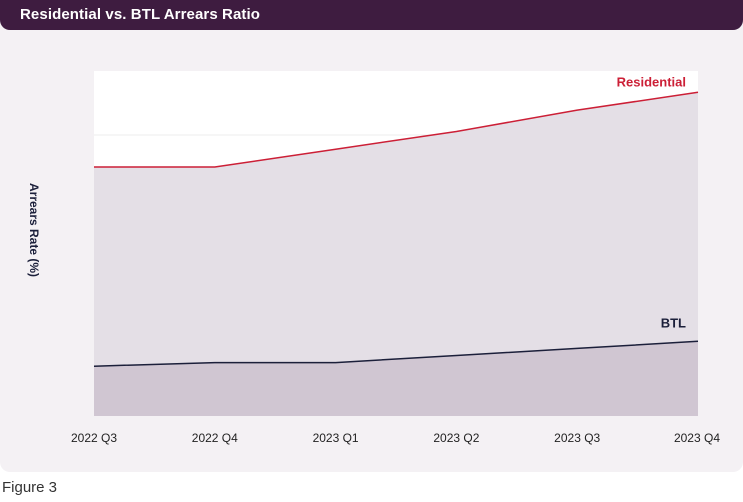 This screenshot has height=502, width=743. I want to click on chart-header: Residential vs. BTL Arrears Ratio, so click(371, 15).